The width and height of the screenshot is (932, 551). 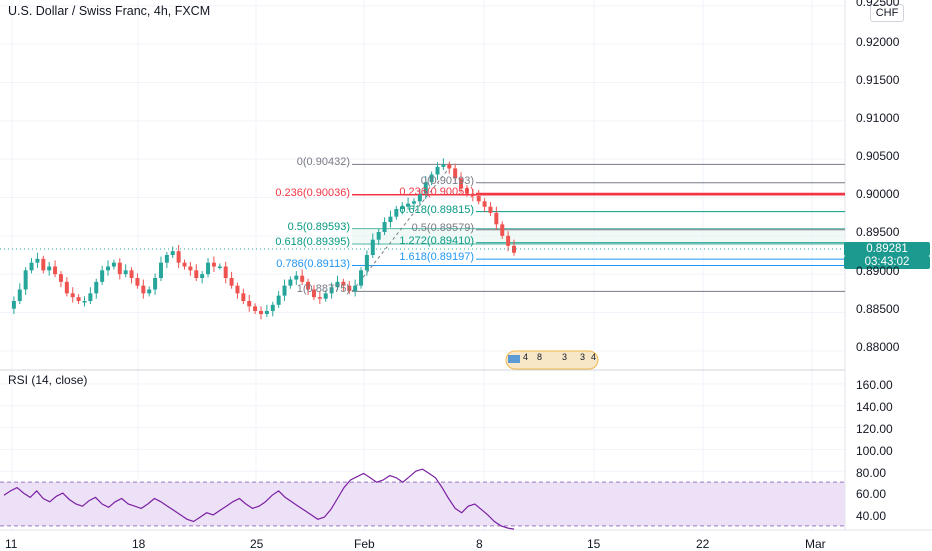 What do you see at coordinates (318, 226) in the screenshot?
I see `fib-level-label: 0.5(0.89593)` at bounding box center [318, 226].